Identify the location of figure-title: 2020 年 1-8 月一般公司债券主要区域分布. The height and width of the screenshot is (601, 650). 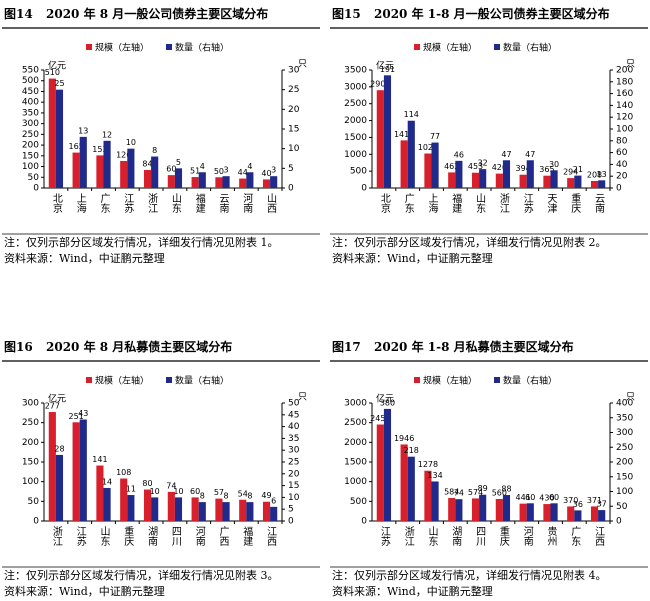
(492, 13).